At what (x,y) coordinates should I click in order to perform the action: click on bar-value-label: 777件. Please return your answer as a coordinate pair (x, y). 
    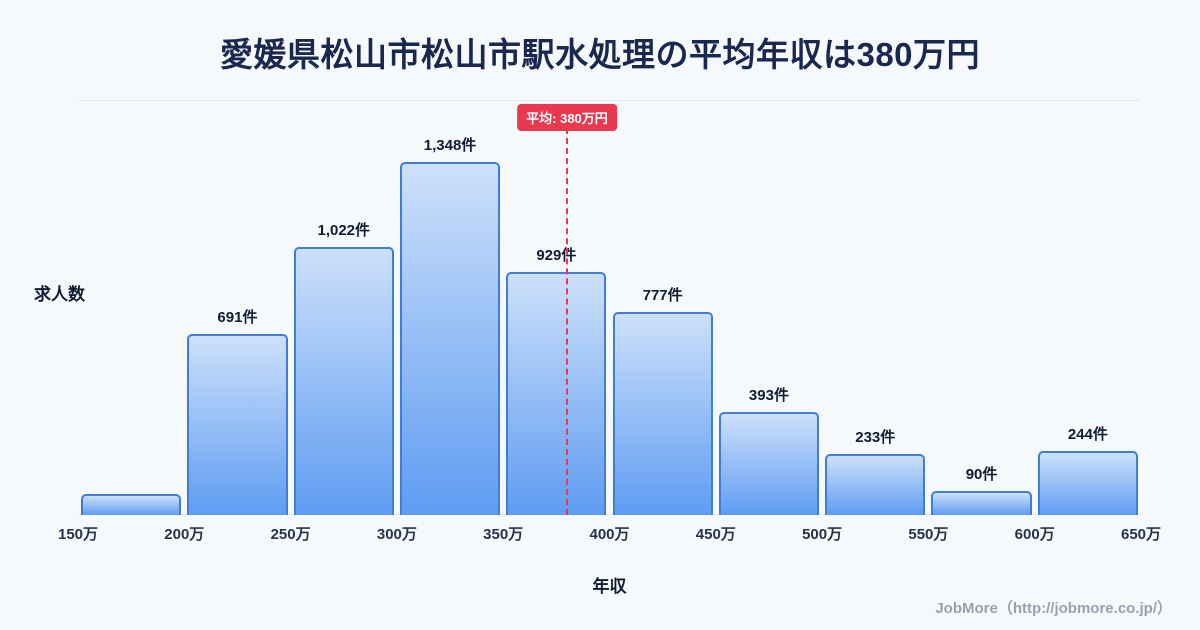
    Looking at the image, I should click on (662, 295).